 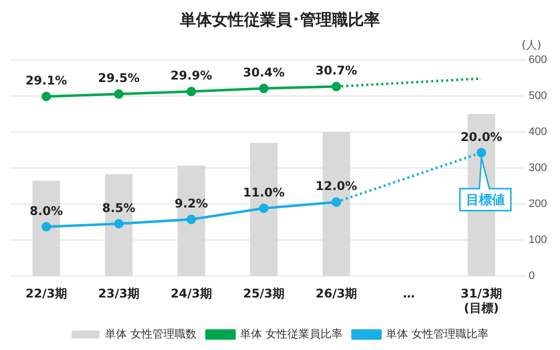 What do you see at coordinates (119, 78) in the screenshot?
I see `data-label: 29.5%` at bounding box center [119, 78].